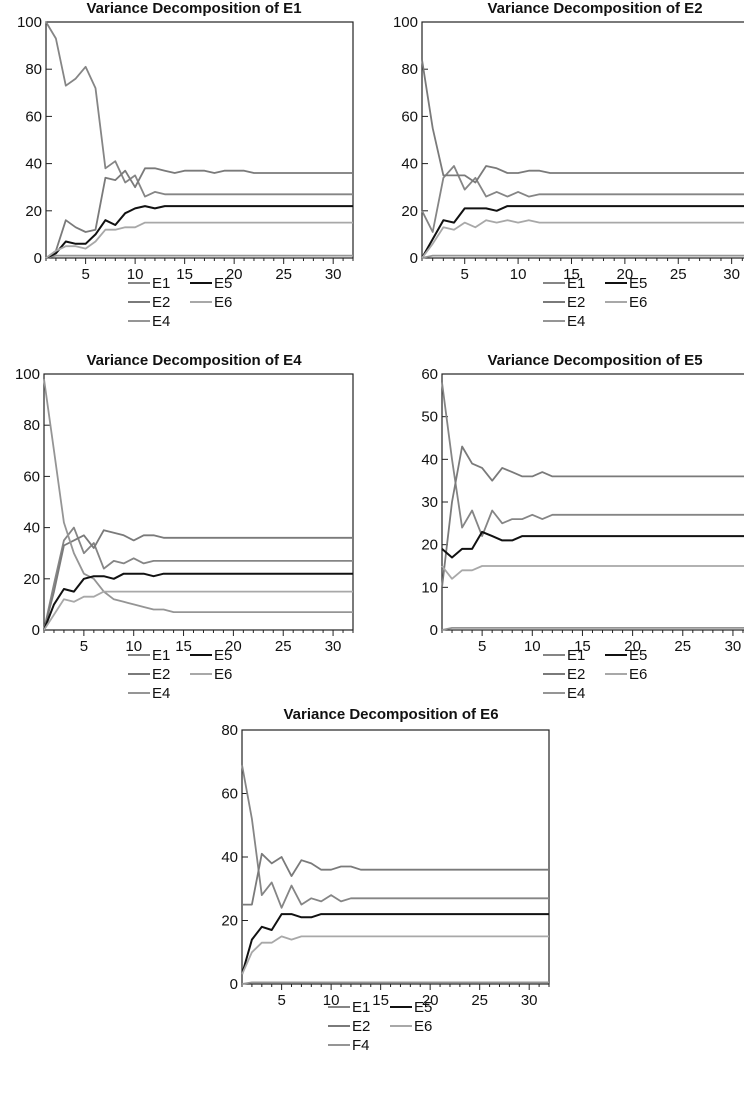  Describe the element at coordinates (359, 1045) in the screenshot. I see `legend-item-f4: F4` at that location.